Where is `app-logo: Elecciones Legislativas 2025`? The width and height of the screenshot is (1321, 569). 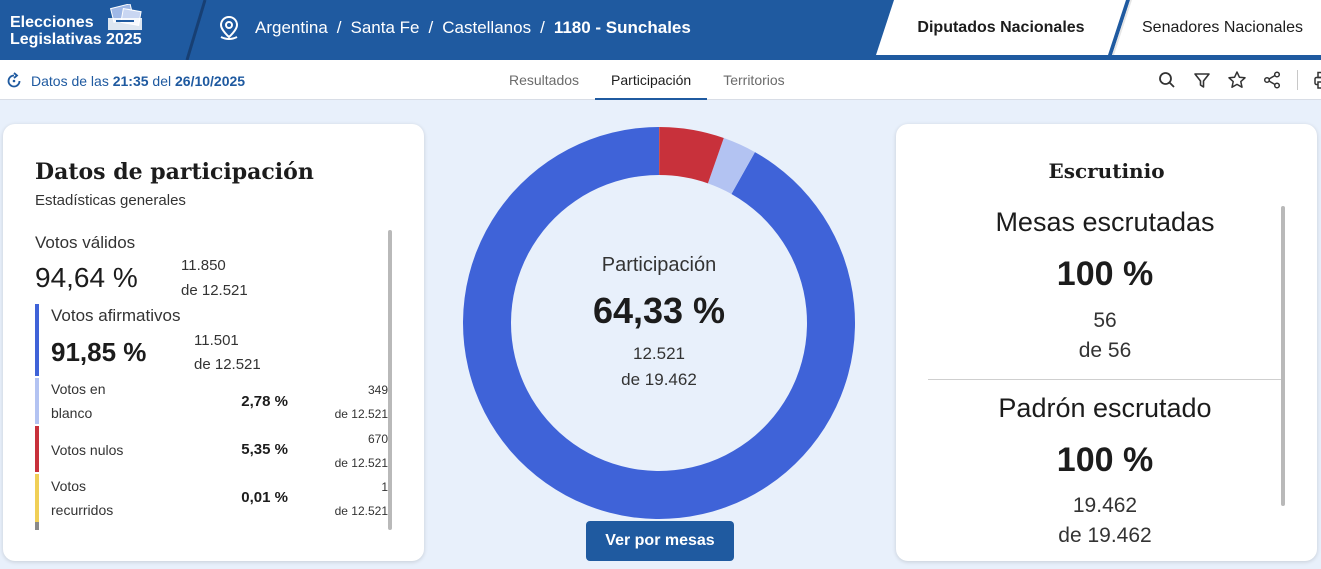 app-logo: Elecciones Legislativas 2025 is located at coordinates (76, 26).